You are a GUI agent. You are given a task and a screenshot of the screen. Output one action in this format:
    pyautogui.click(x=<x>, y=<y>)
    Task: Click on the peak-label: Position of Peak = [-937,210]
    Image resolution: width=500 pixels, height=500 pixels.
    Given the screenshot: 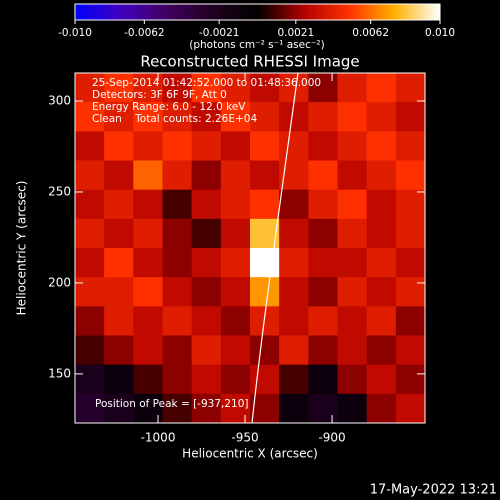 What is the action you would take?
    pyautogui.click(x=172, y=404)
    